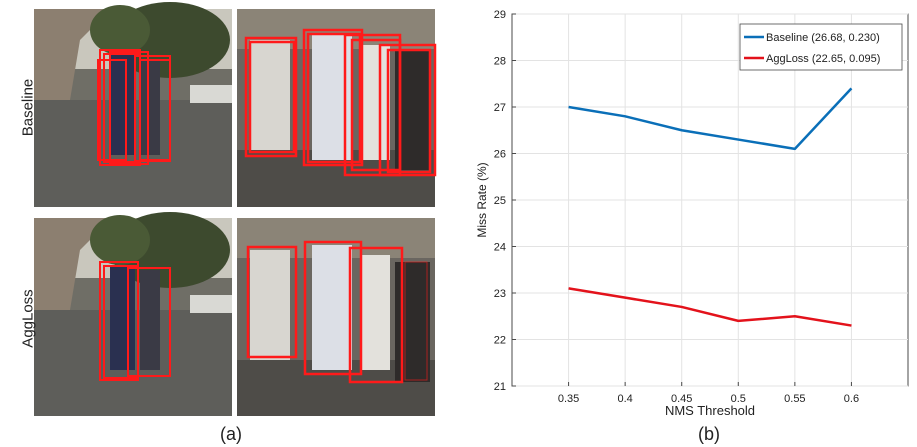  I want to click on y-tick-label: 24, so click(500, 248).